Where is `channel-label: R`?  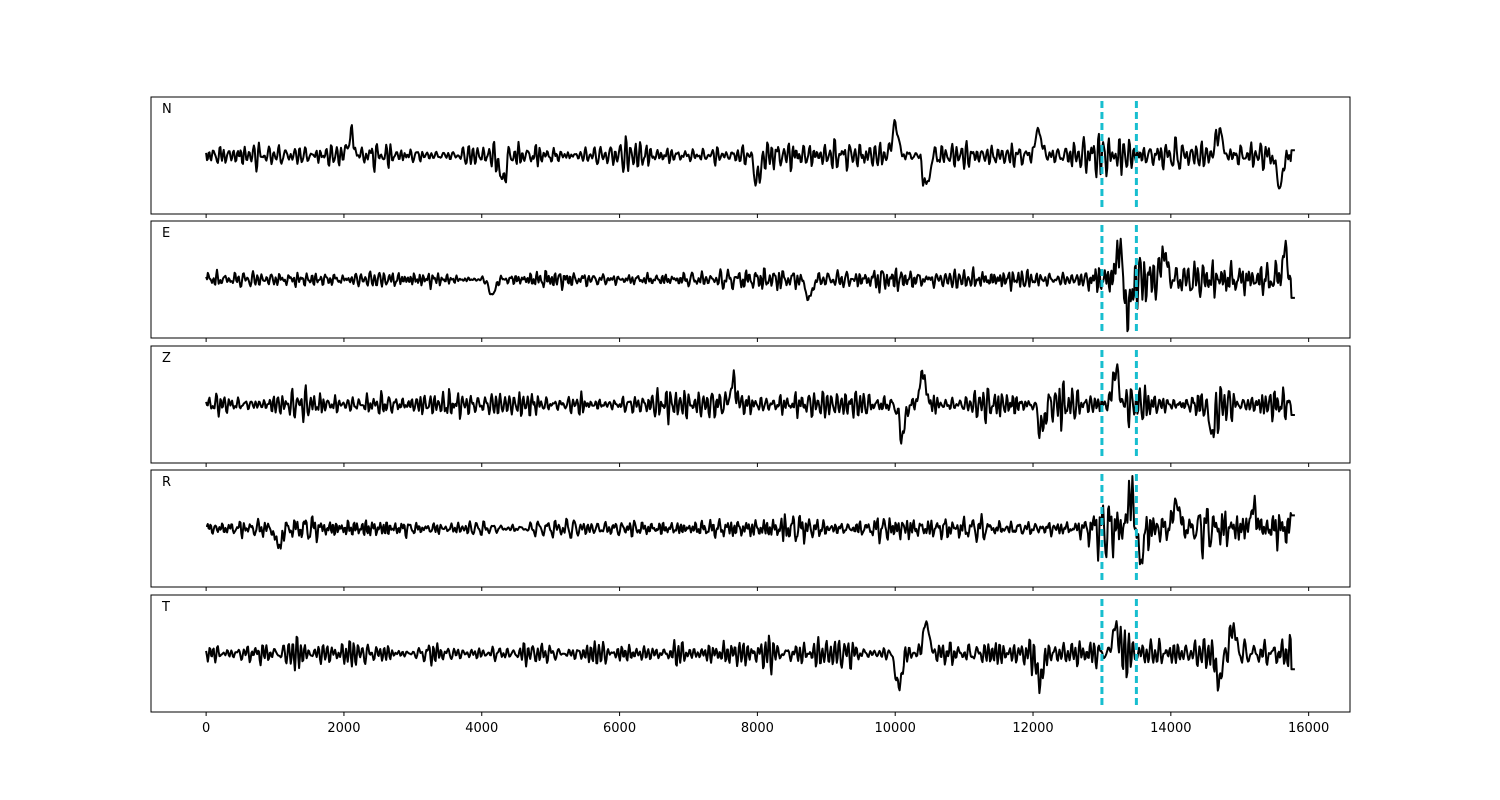
channel-label: R is located at coordinates (166, 482).